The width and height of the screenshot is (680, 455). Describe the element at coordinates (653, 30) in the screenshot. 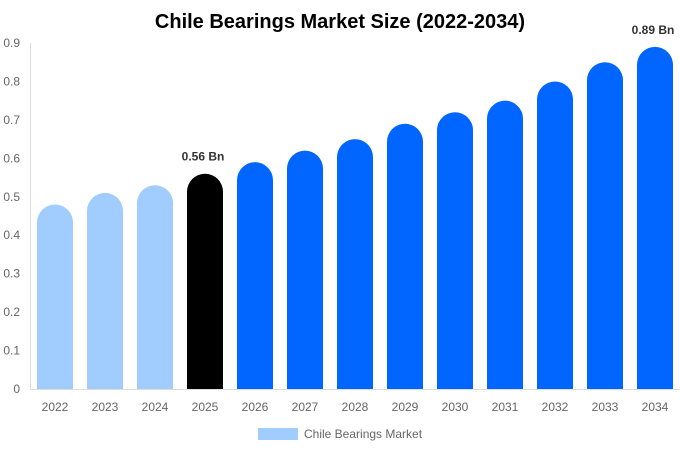

I see `data-label: 0.89 Bn` at that location.